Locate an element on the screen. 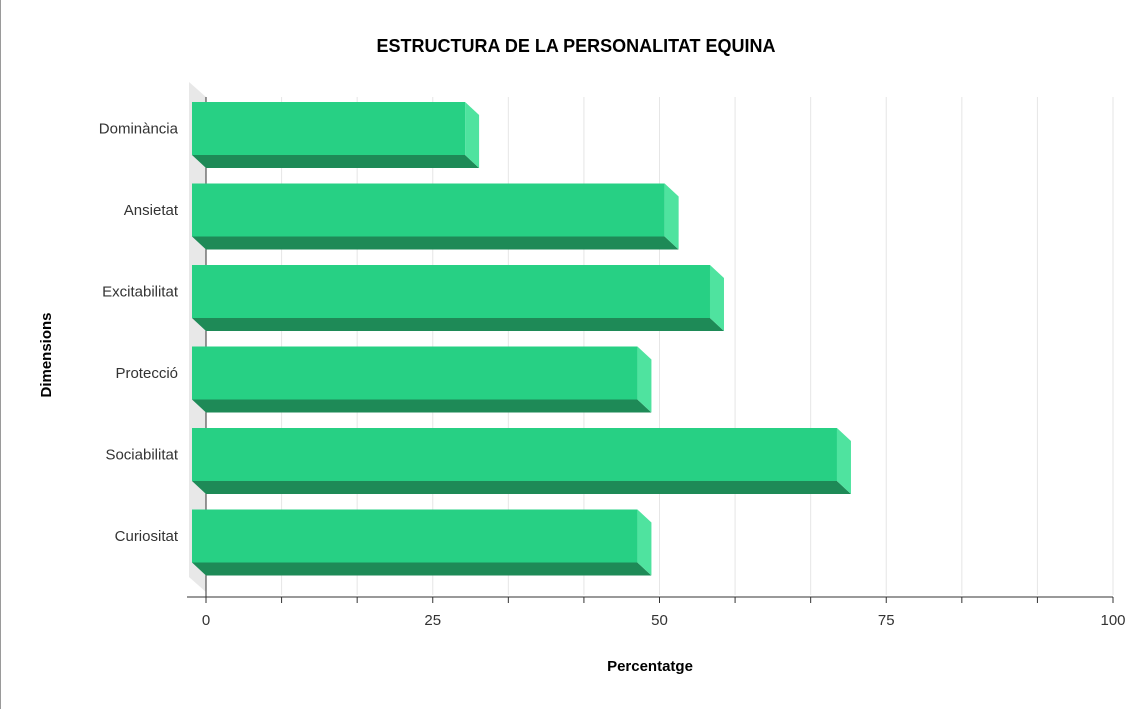  x-tick-label: 50 is located at coordinates (659, 620).